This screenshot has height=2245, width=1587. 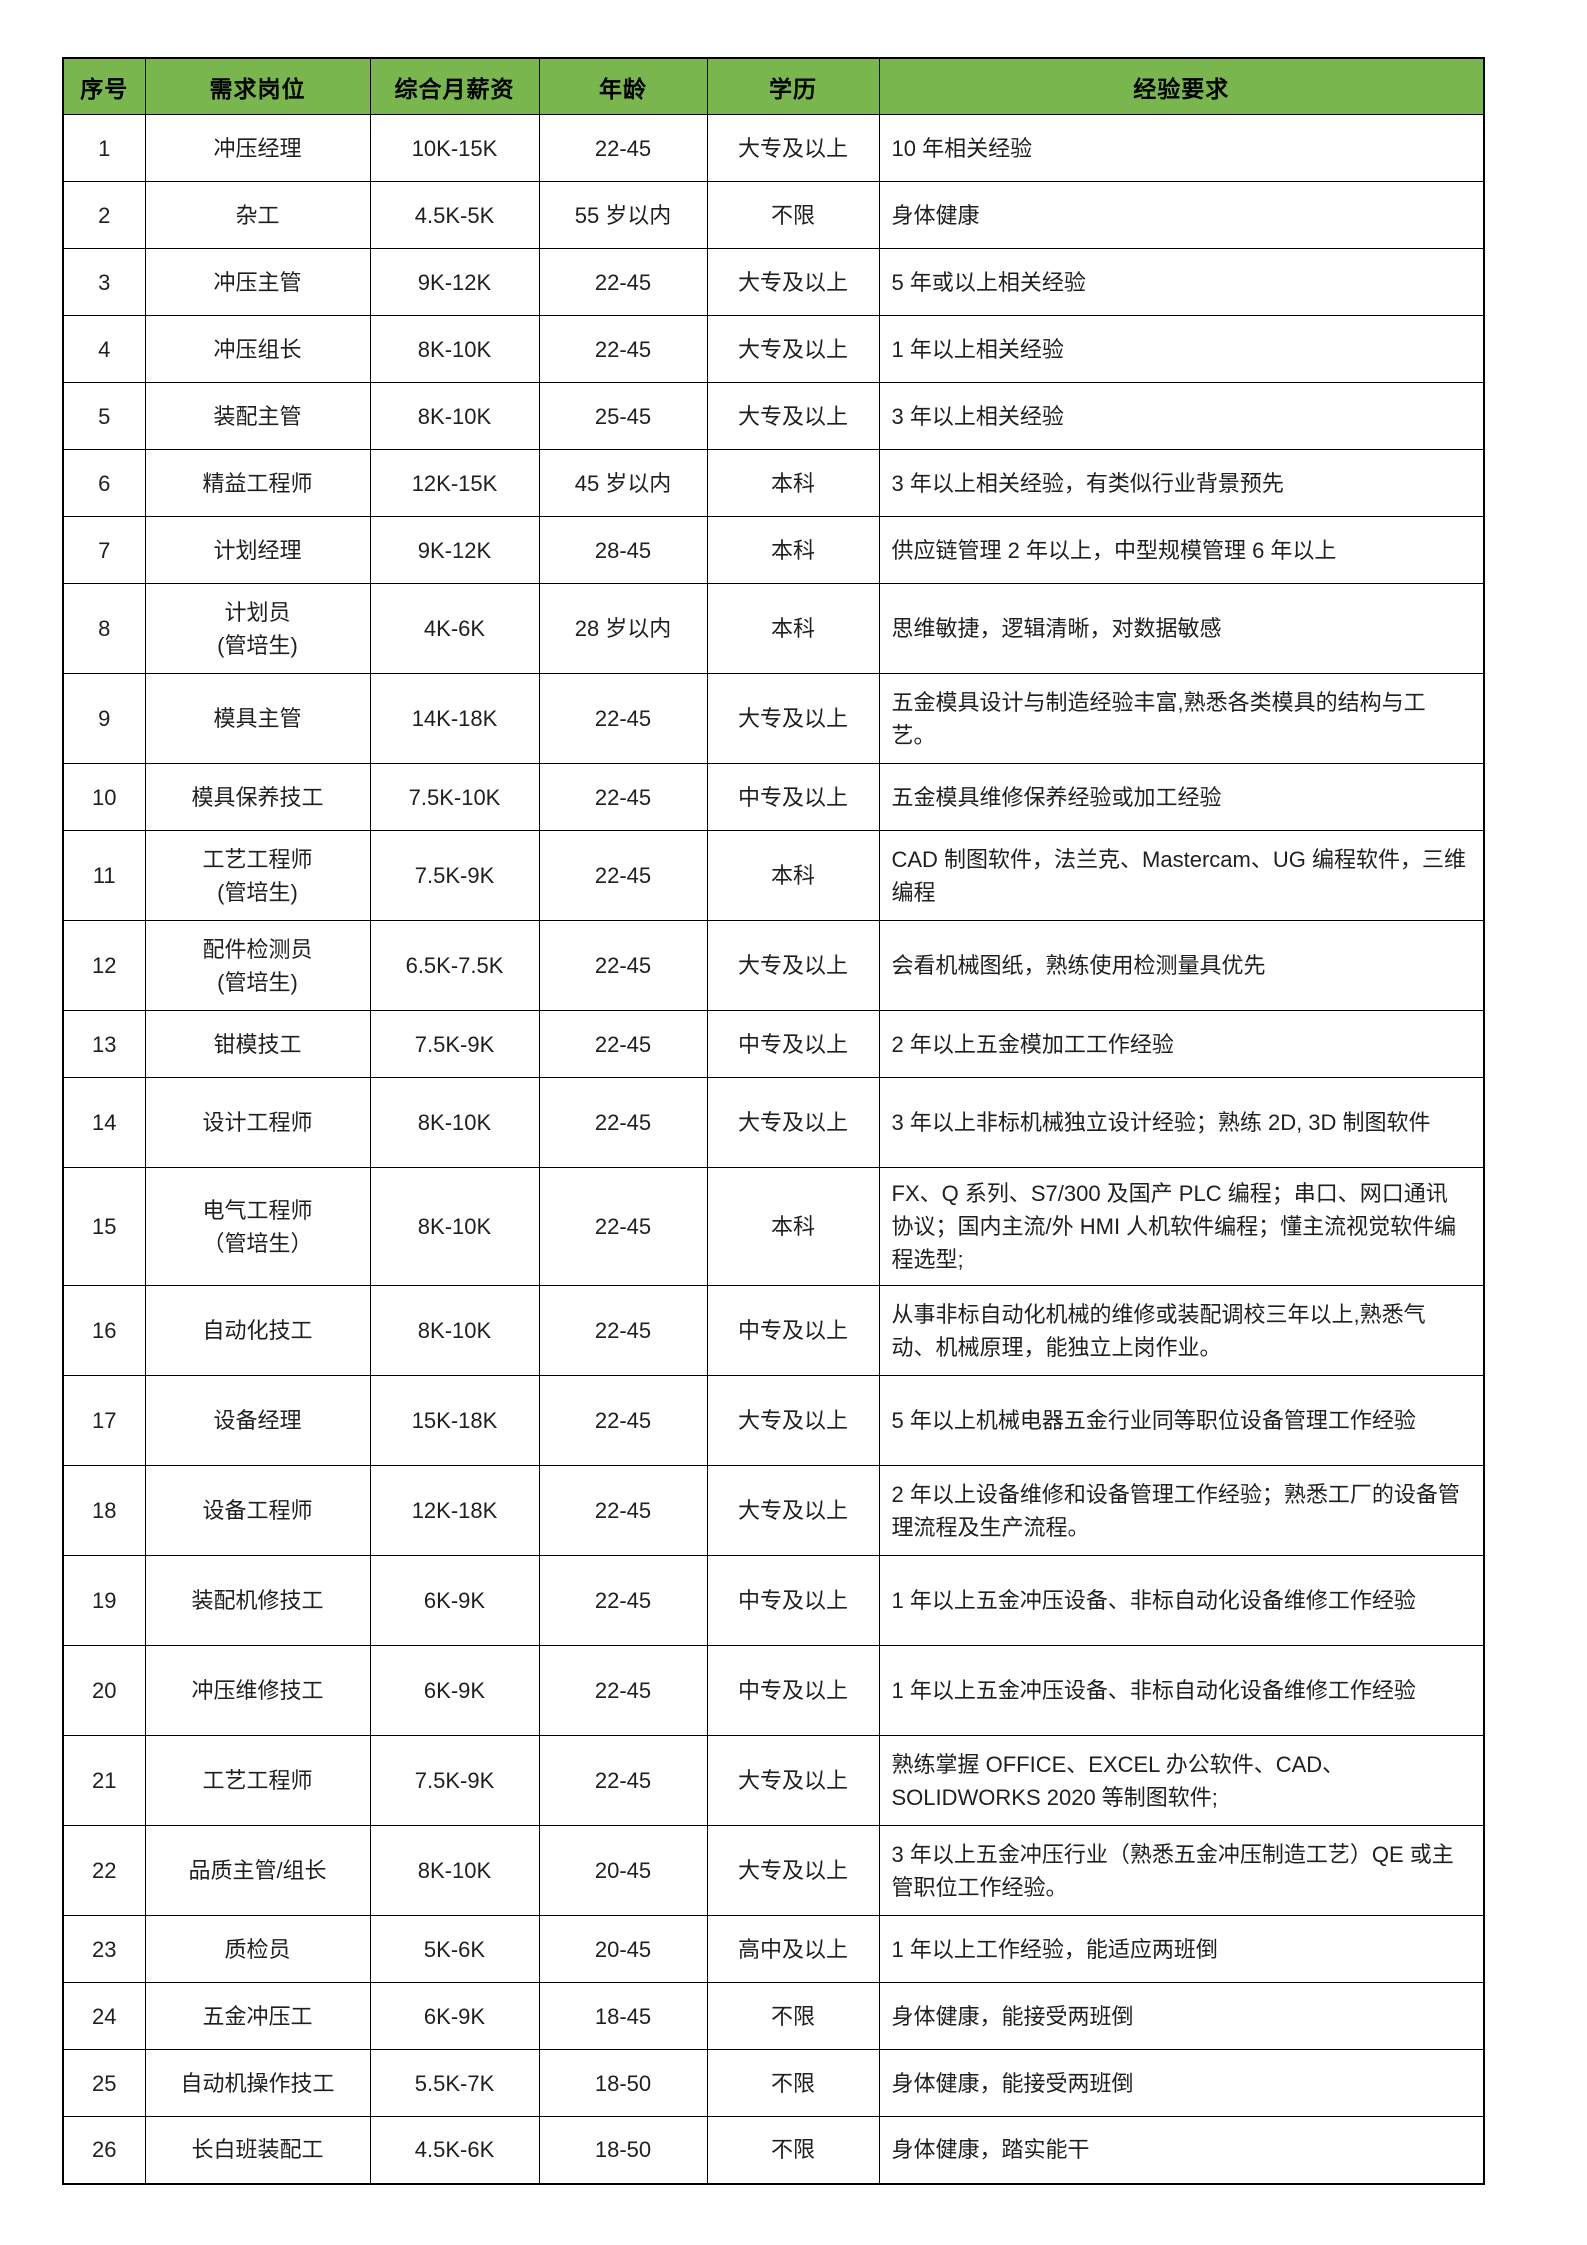 What do you see at coordinates (257, 2083) in the screenshot?
I see `cell-position: 自动机操作技工` at bounding box center [257, 2083].